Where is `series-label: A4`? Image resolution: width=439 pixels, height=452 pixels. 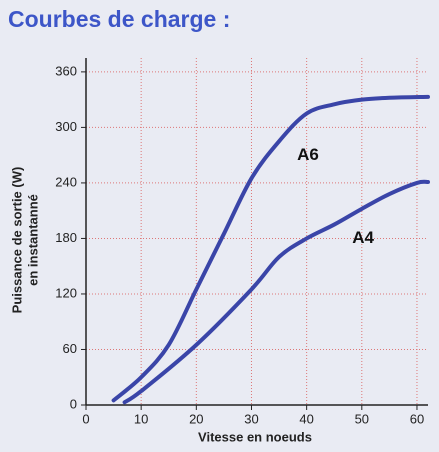
series-label: A4 is located at coordinates (363, 237).